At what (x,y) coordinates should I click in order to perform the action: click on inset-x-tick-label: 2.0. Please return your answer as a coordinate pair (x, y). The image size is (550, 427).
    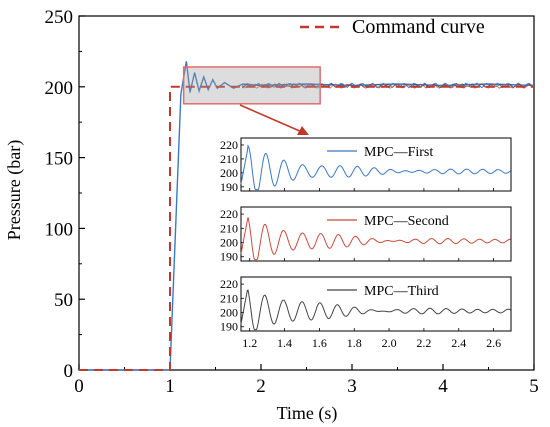
    Looking at the image, I should click on (389, 343).